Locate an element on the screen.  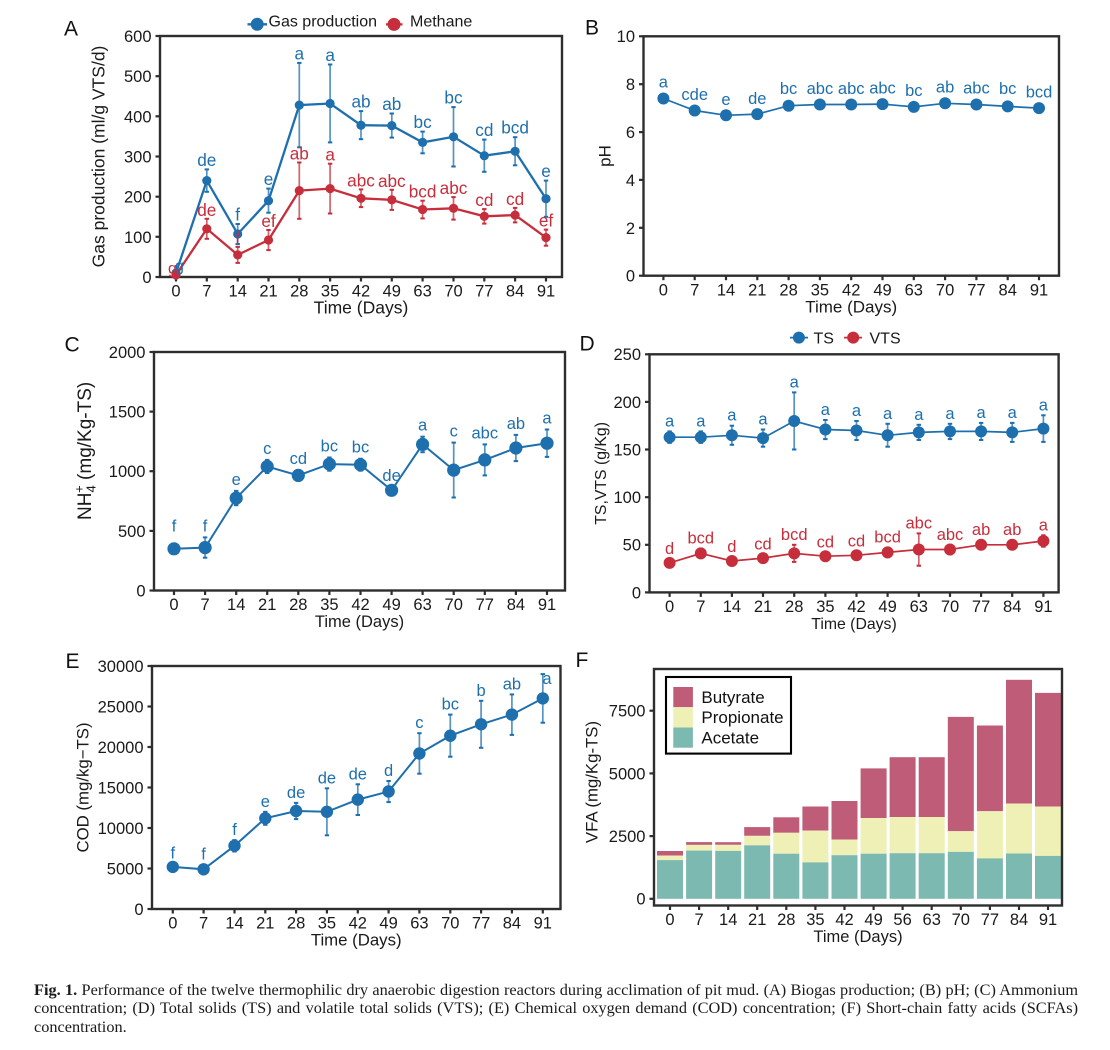
svg-text: 150 is located at coordinates (627, 451).